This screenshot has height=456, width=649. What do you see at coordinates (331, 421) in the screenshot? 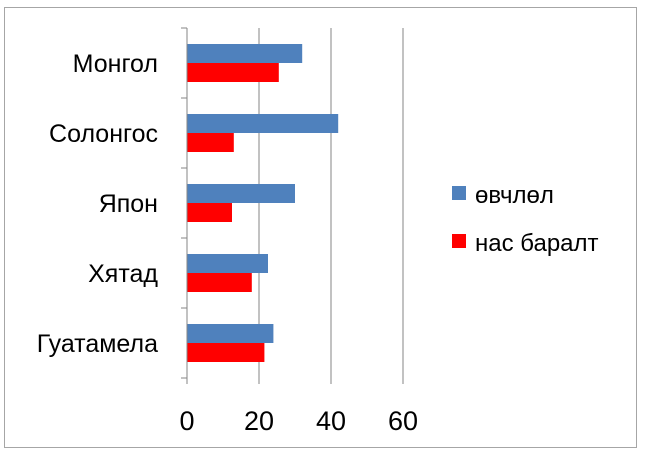
I see `x-tick-label: 40` at bounding box center [331, 421].